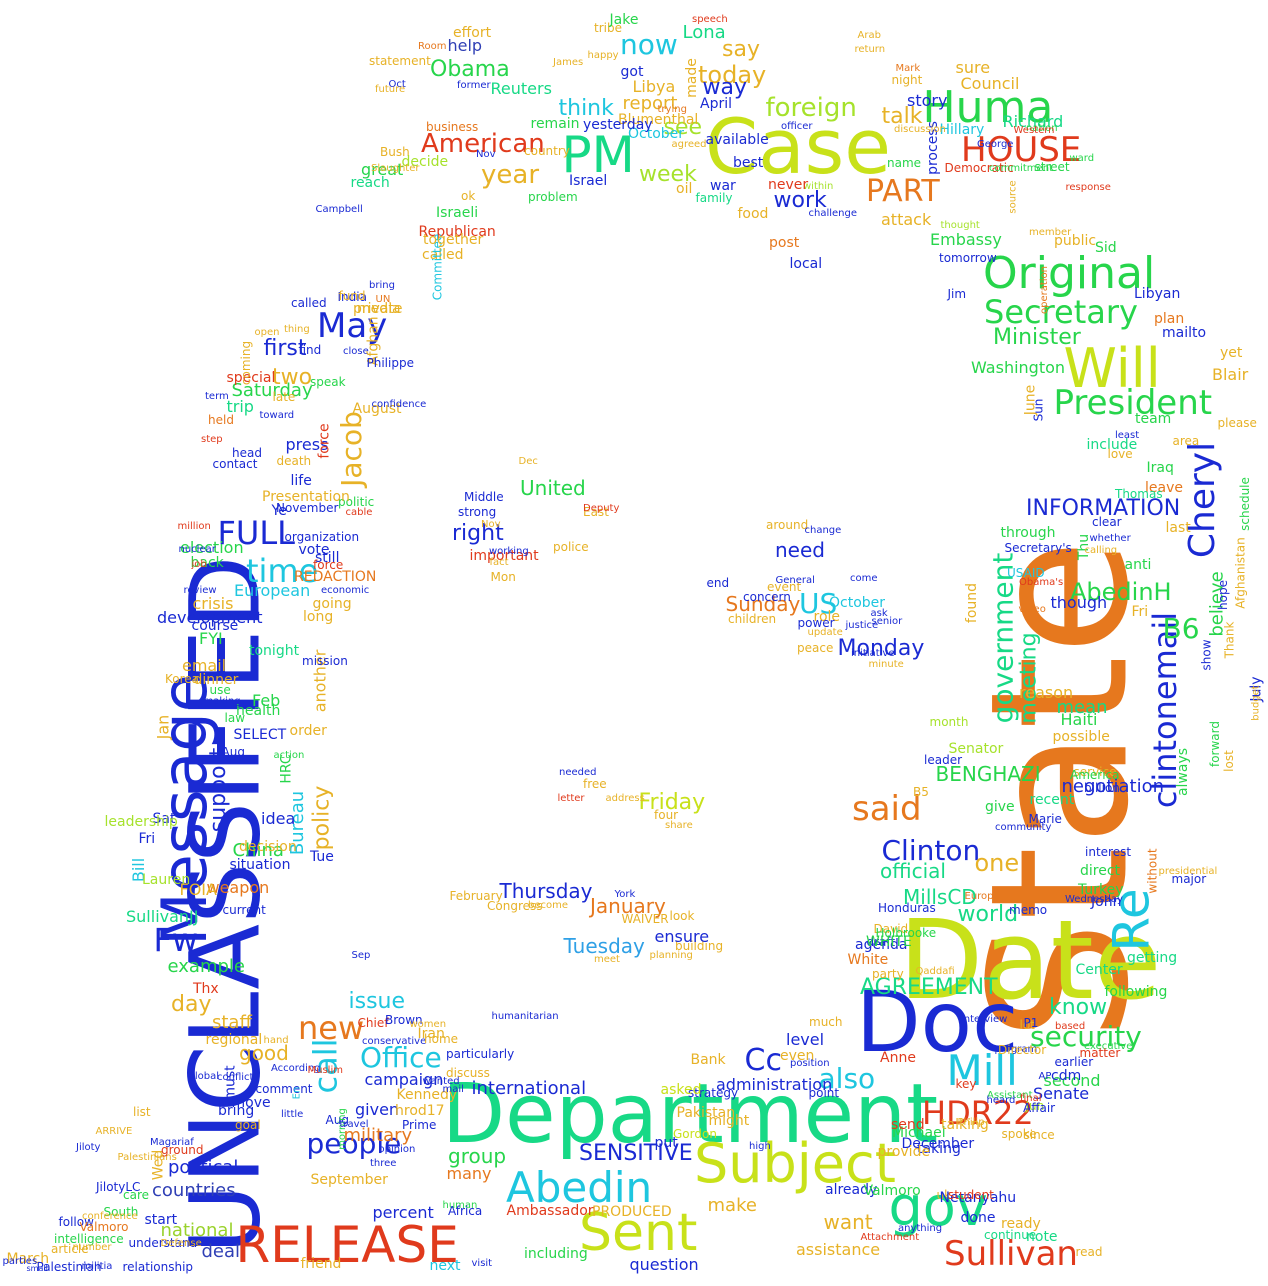 The height and width of the screenshot is (1286, 1268). Describe the element at coordinates (1101, 550) in the screenshot. I see `word-calling: calling` at that location.